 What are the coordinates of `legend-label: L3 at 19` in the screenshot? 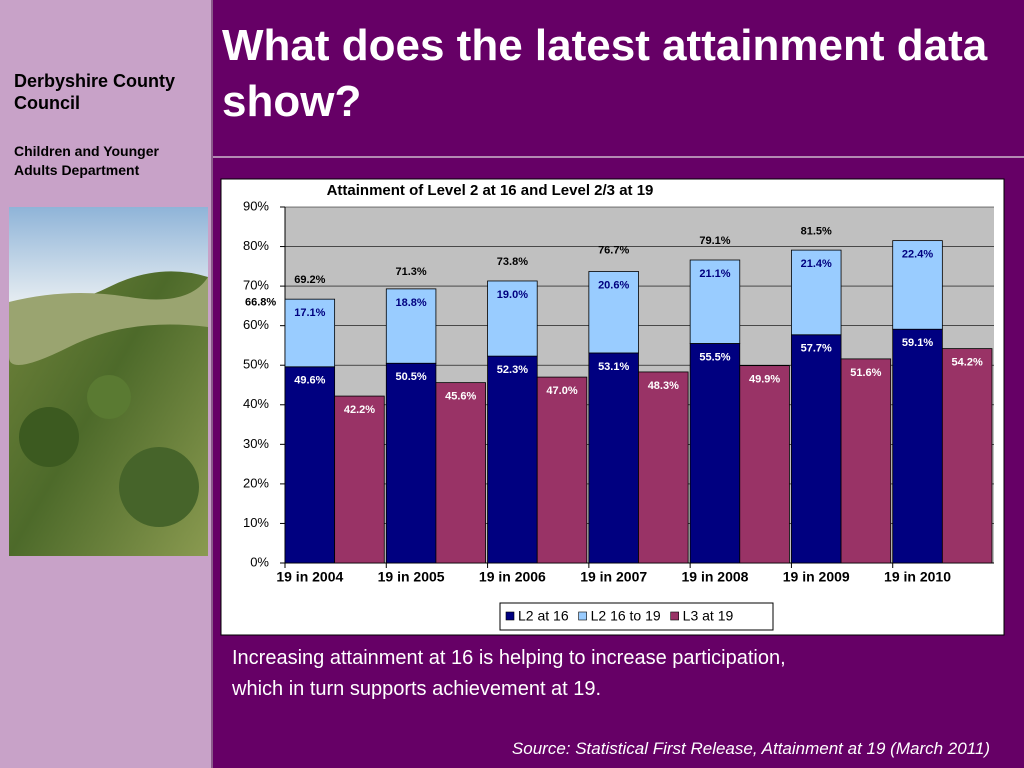 It's located at (708, 616).